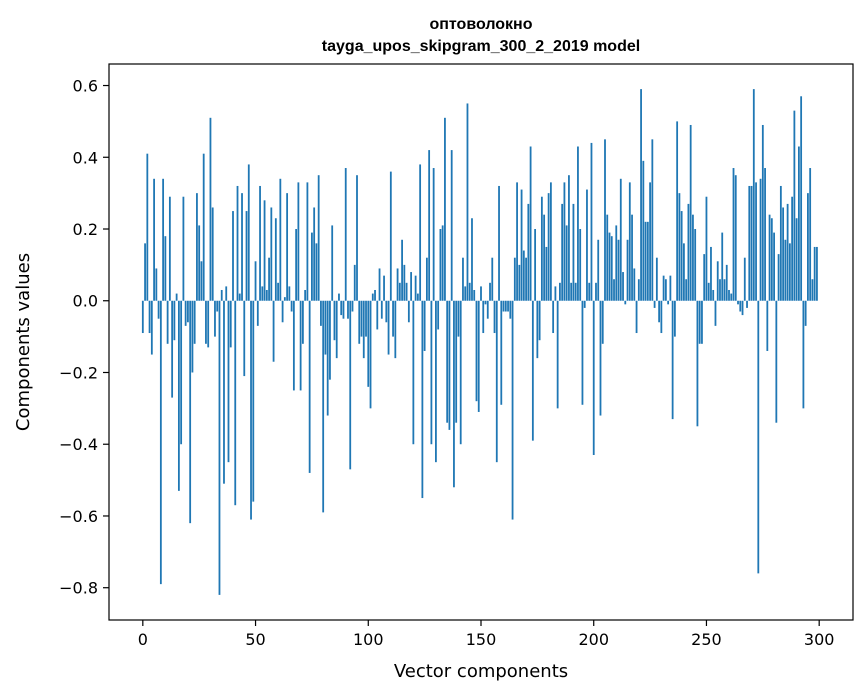 The width and height of the screenshot is (867, 696). I want to click on y-tick-label: 0.0, so click(85, 301).